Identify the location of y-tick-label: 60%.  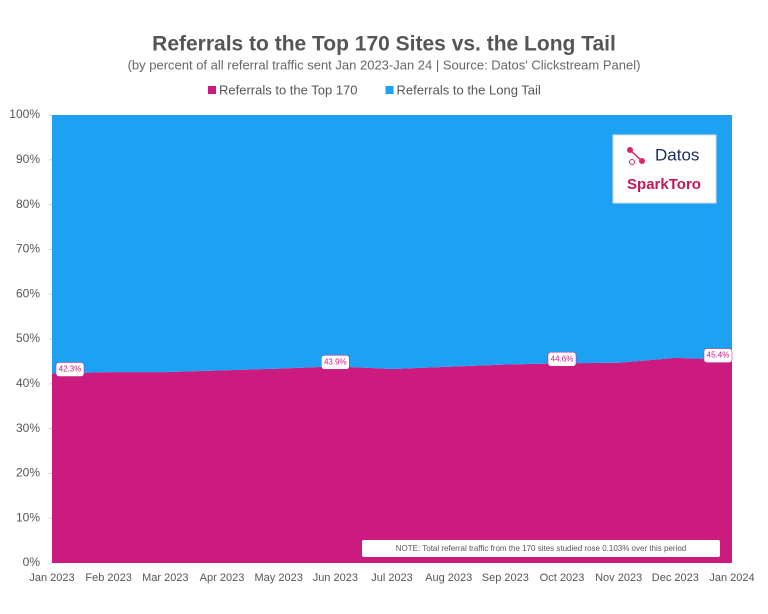
(28, 293).